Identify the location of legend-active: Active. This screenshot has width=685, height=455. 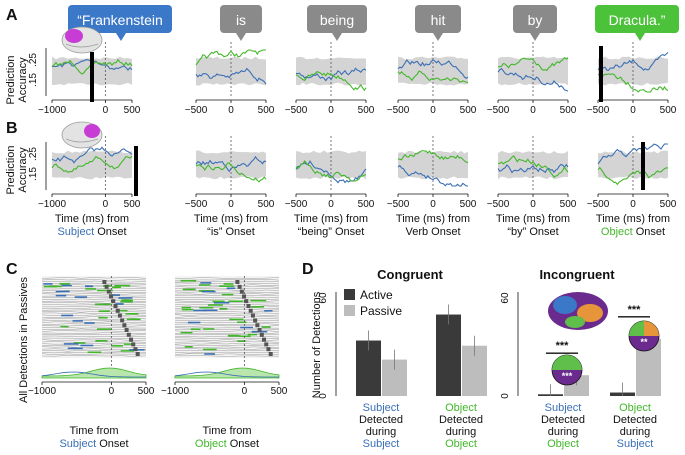
(376, 295).